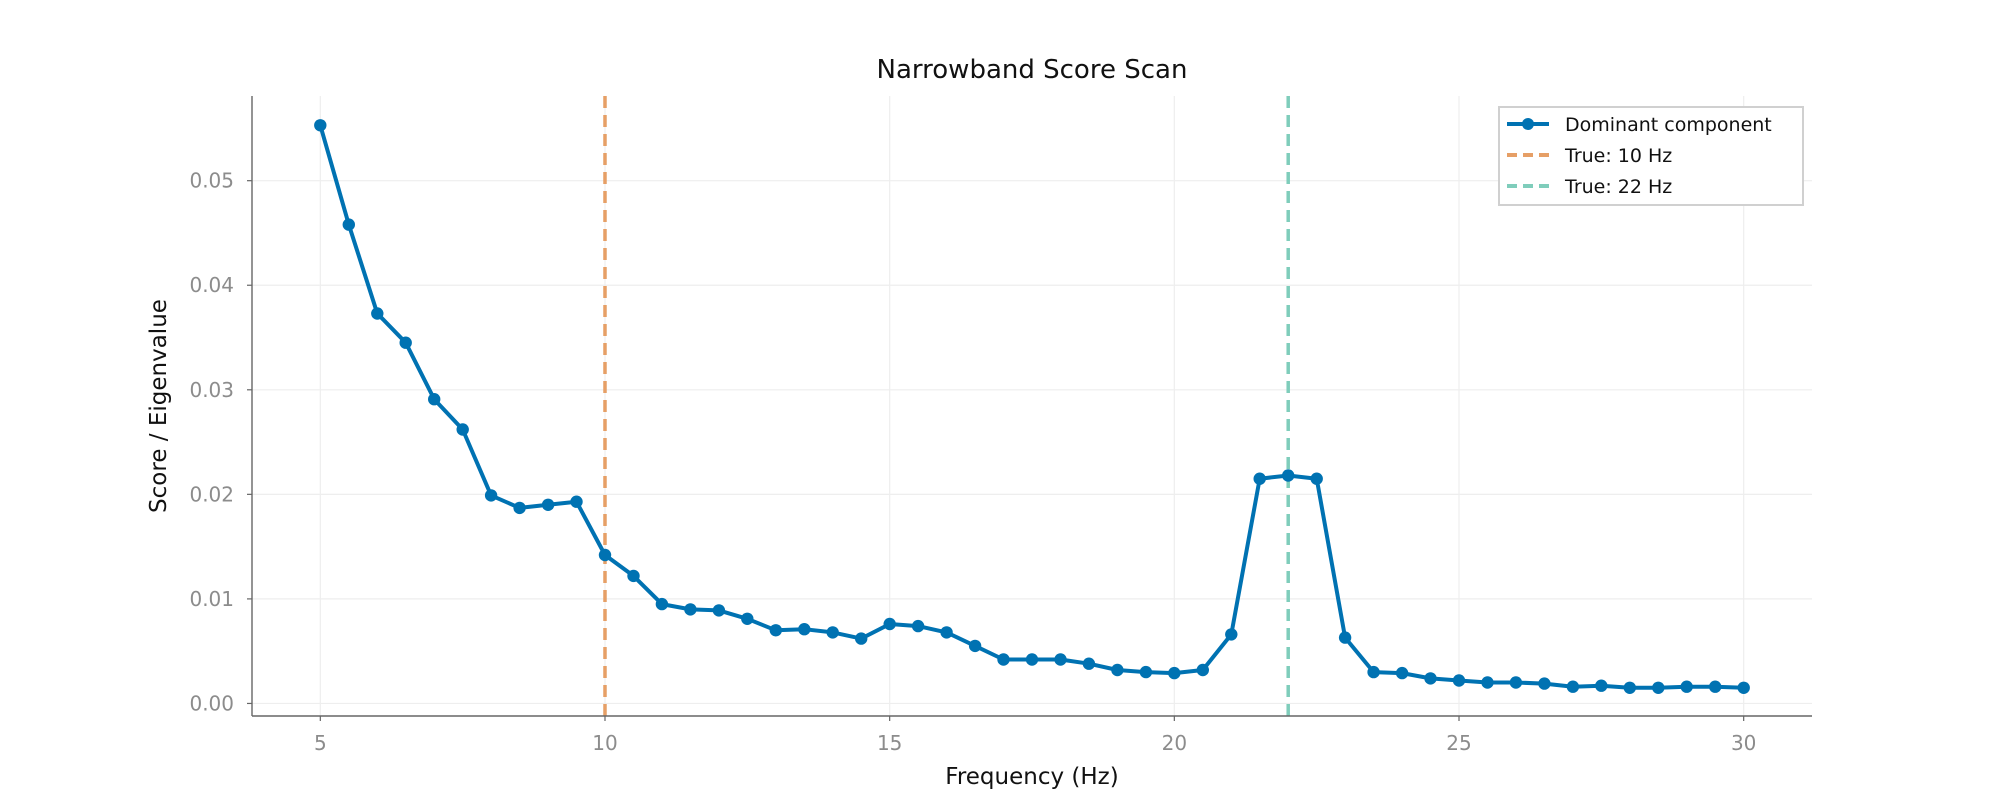 This screenshot has width=2000, height=800. What do you see at coordinates (1618, 156) in the screenshot?
I see `legend-label-true-10: True: 10 Hz` at bounding box center [1618, 156].